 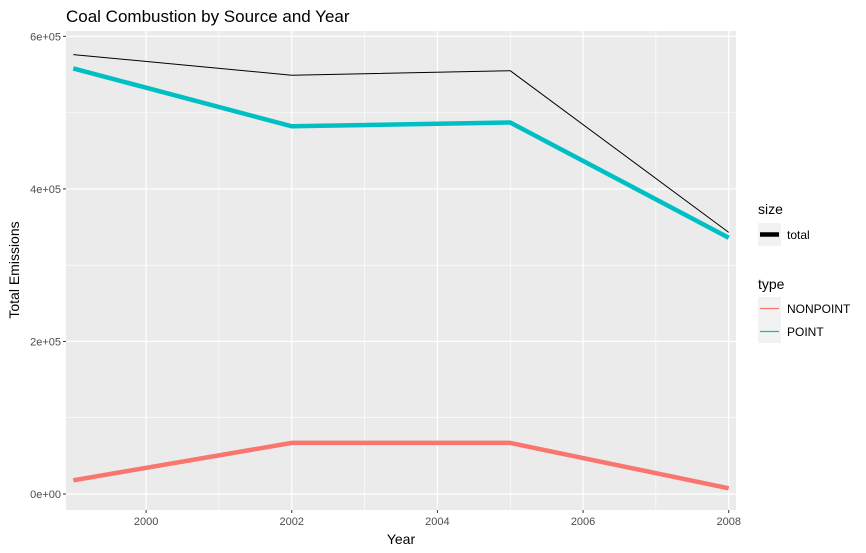 What do you see at coordinates (48, 266) in the screenshot?
I see `y-axis: 0e+00 2e+05 4e+05 6e+05` at bounding box center [48, 266].